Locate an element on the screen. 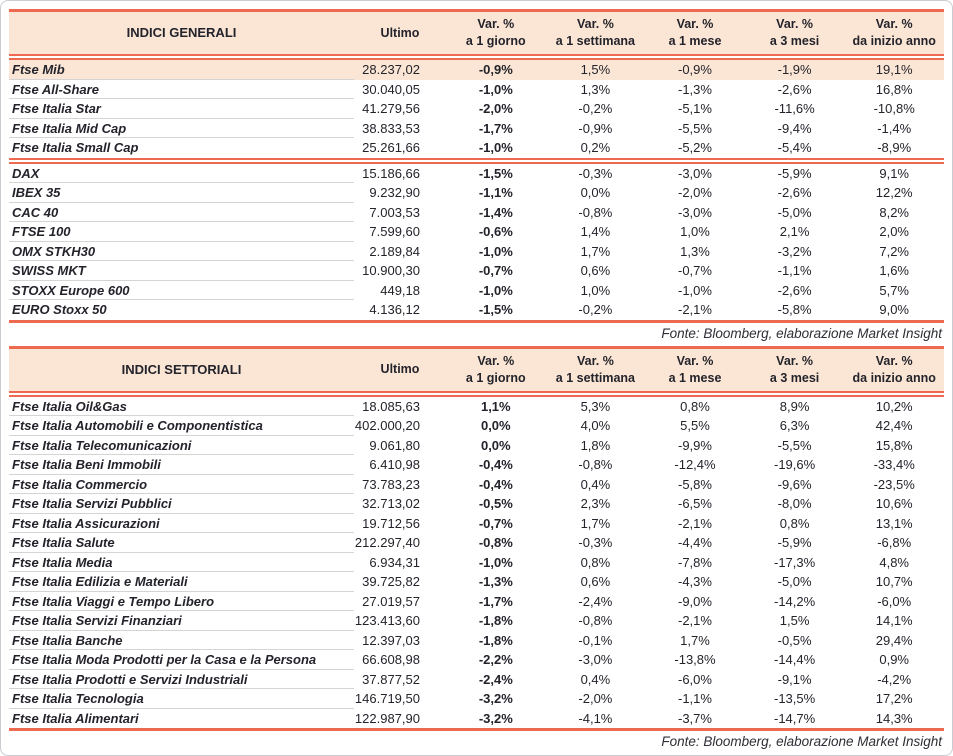 The width and height of the screenshot is (953, 756). last-price-cell: 41.279,56 is located at coordinates (391, 108).